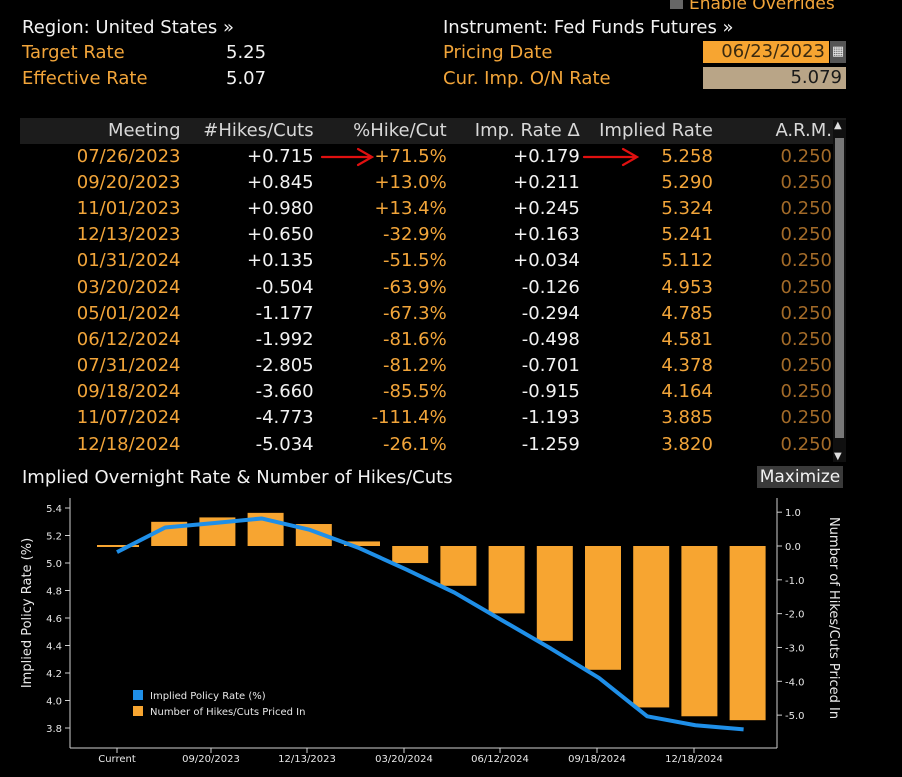 This screenshot has width=902, height=777. What do you see at coordinates (694, 759) in the screenshot?
I see `x-tick-label: 12/18/2024` at bounding box center [694, 759].